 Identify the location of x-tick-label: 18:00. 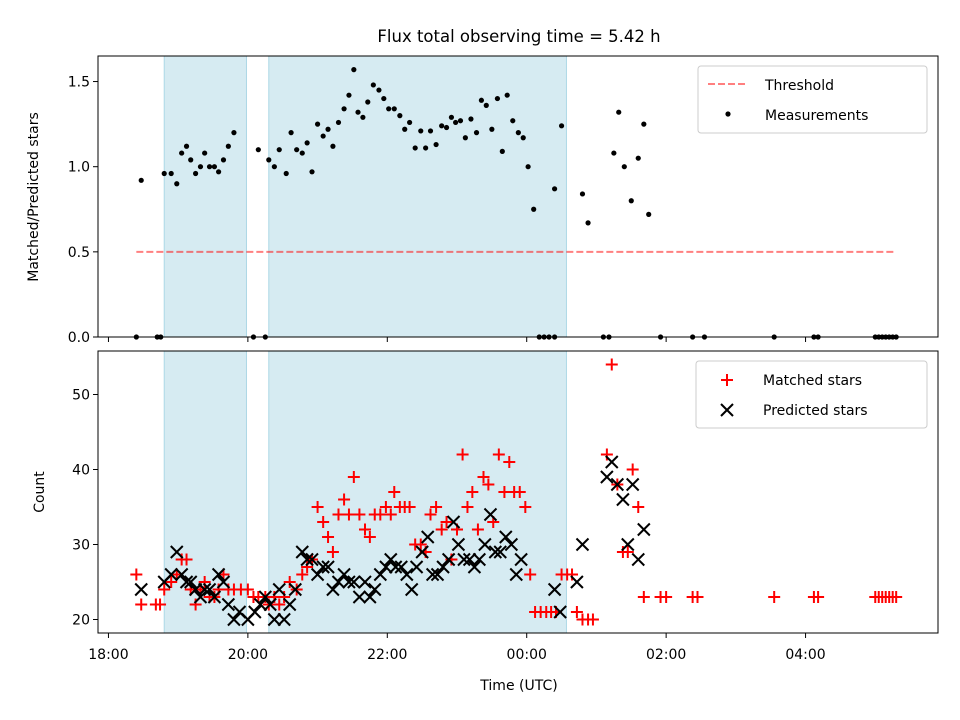
(108, 655).